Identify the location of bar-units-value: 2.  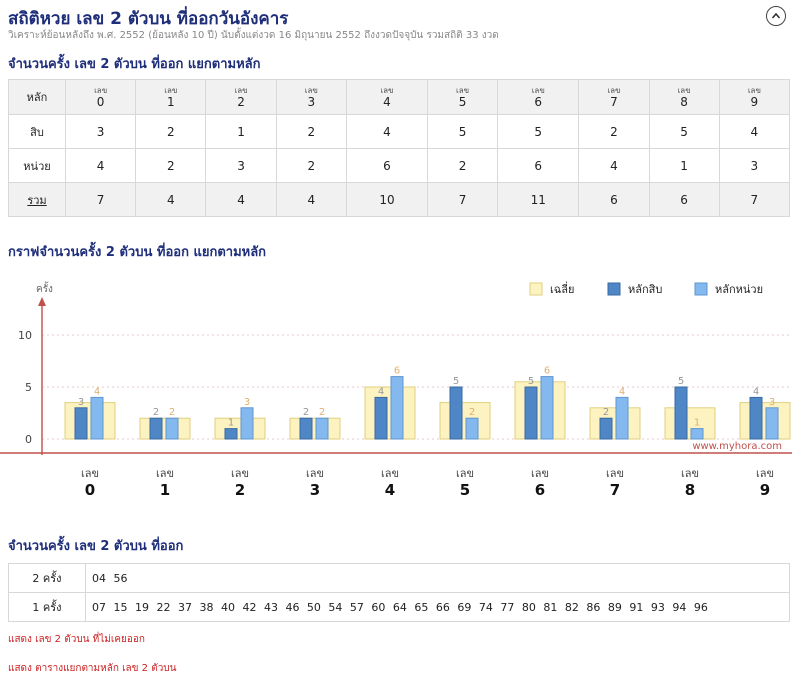
(472, 412).